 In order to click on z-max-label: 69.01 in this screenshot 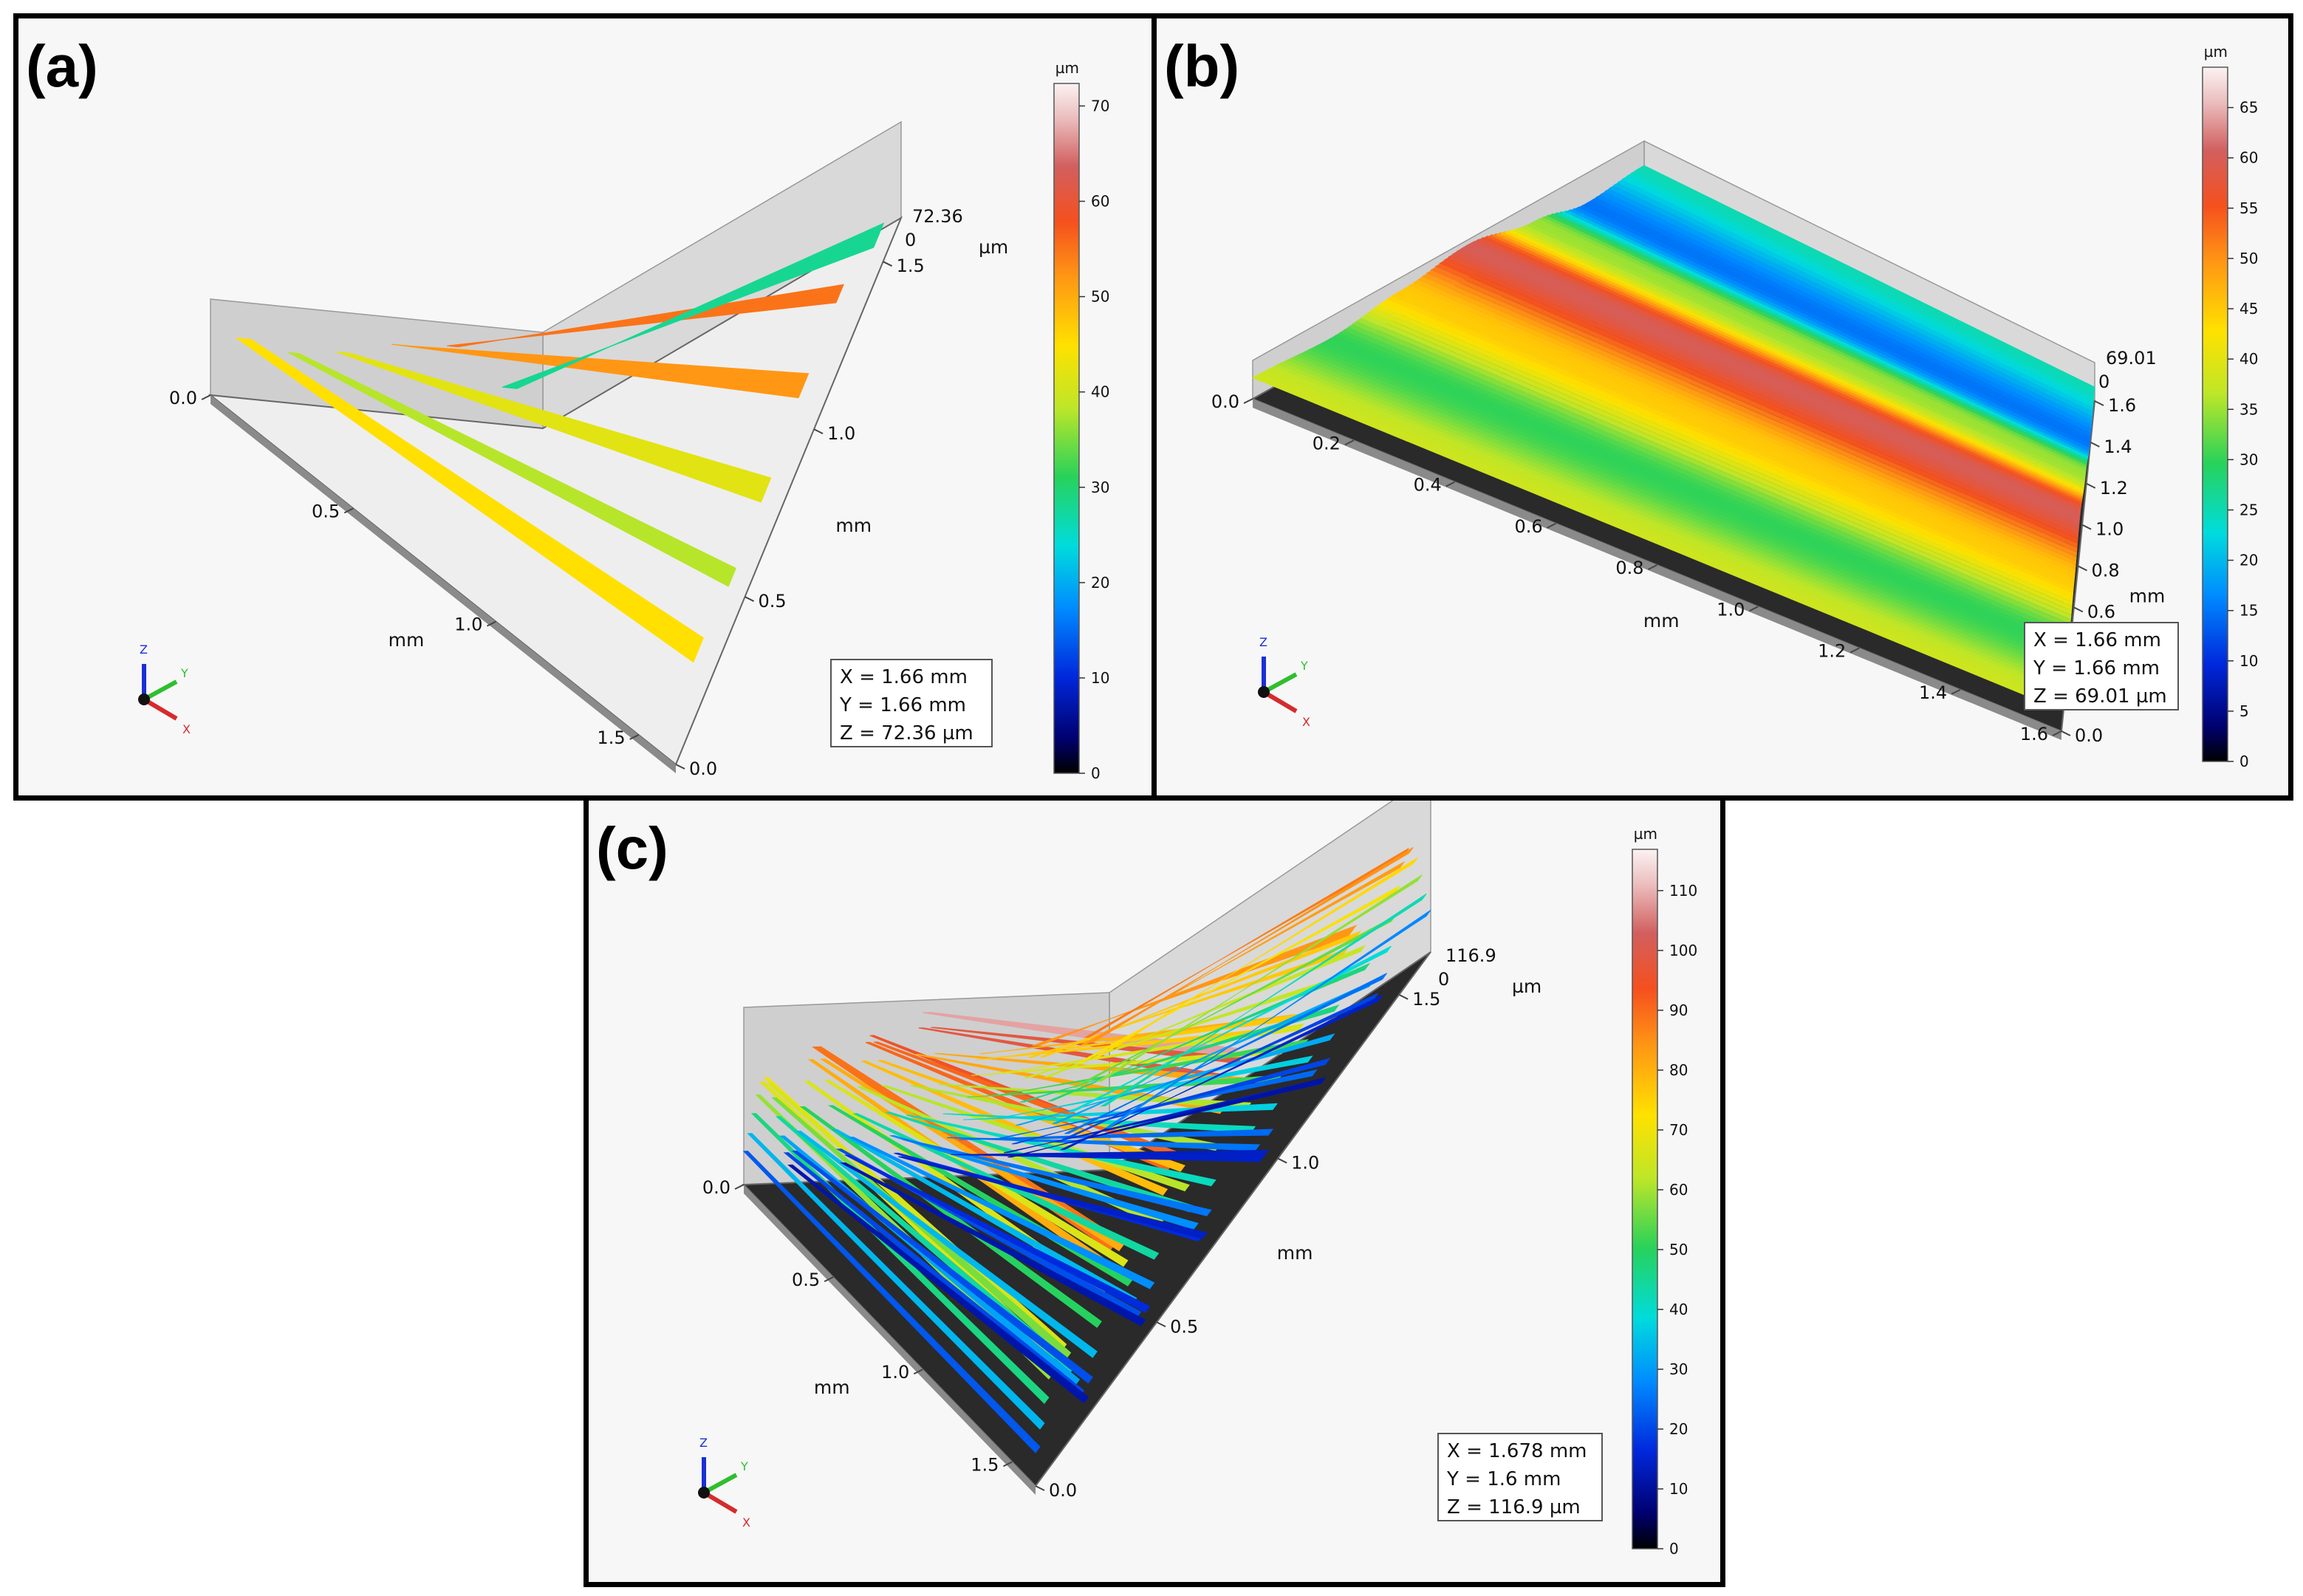, I will do `click(2131, 358)`.